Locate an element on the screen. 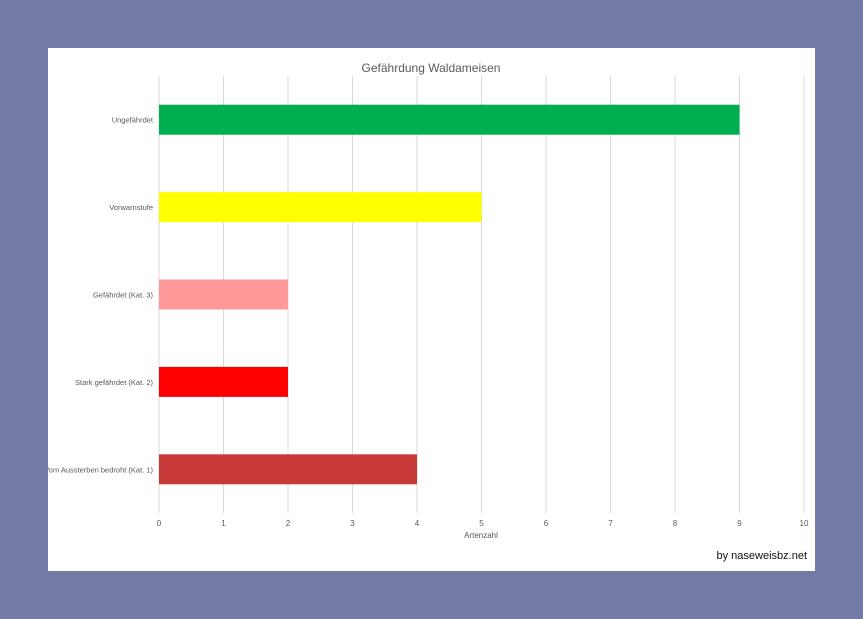  x-tick-label-5: 5 is located at coordinates (481, 523).